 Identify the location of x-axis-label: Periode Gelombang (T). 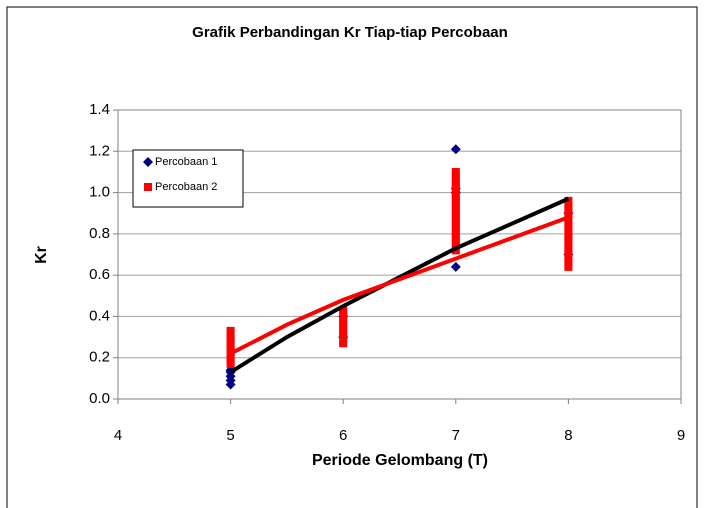
(400, 460).